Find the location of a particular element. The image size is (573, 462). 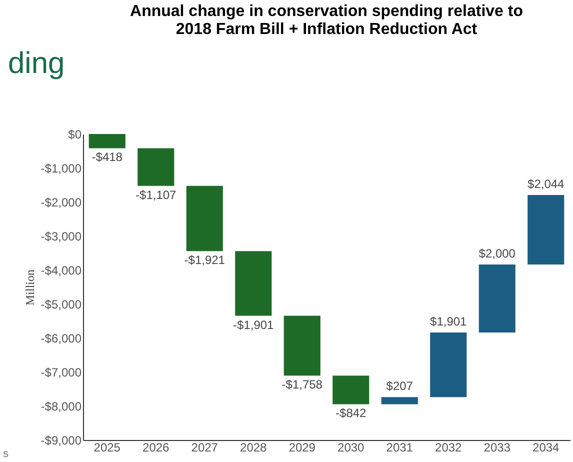

text: Annual change in conservation spending relative to is located at coordinates (326, 11).